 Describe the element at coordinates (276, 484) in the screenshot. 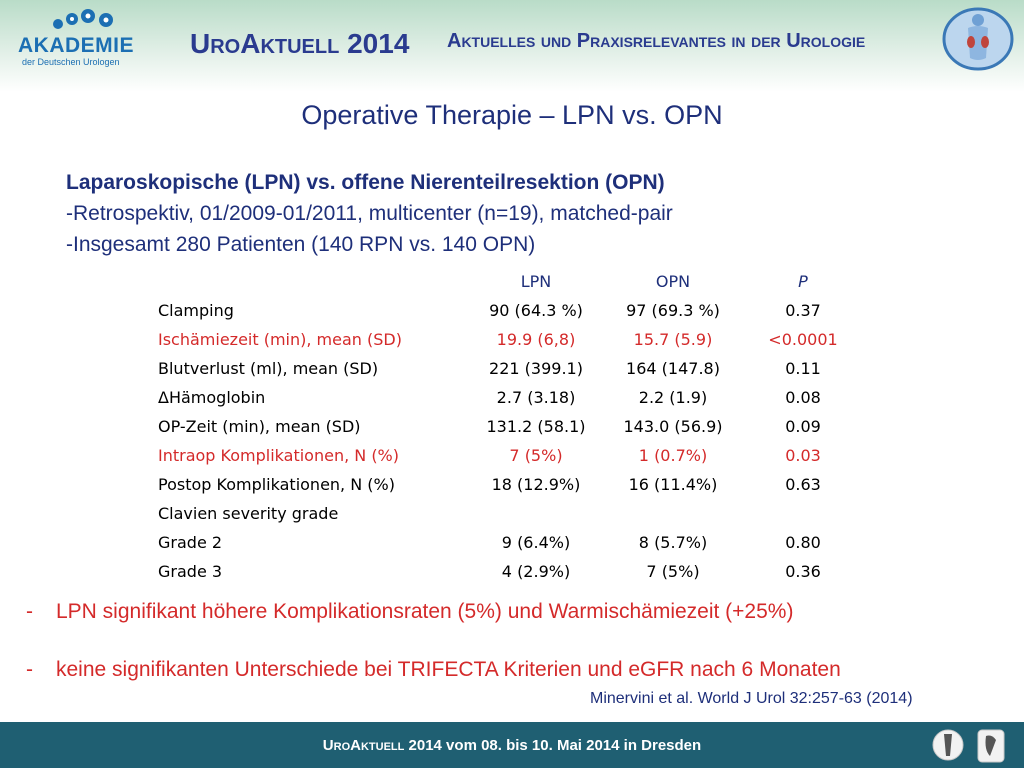

I see `row-label: Postop Komplikationen, N (%)` at that location.